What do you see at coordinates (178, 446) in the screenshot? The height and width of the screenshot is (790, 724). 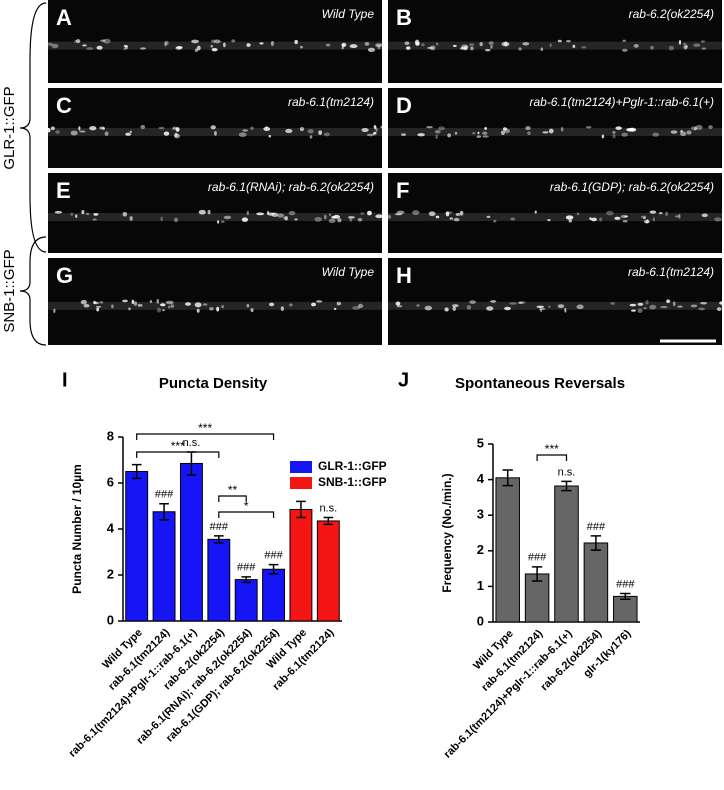 I see `comparison-label: ***` at bounding box center [178, 446].